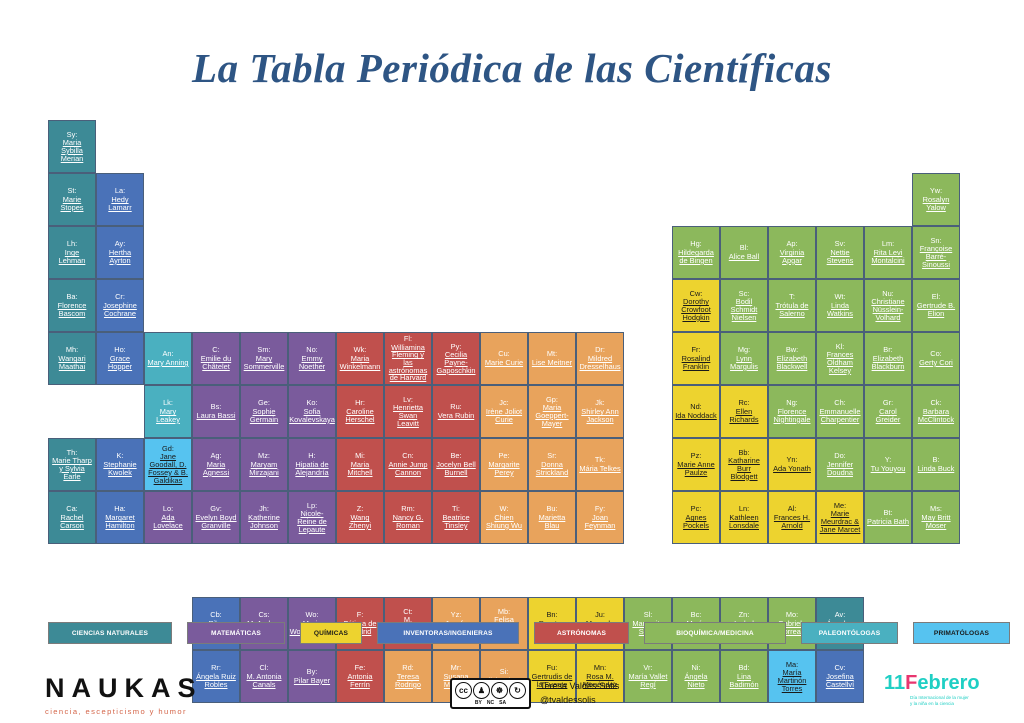 The width and height of the screenshot is (1024, 723). What do you see at coordinates (456, 358) in the screenshot?
I see `element-cell: Py: Cecilia Payne-Gaposchkin` at bounding box center [456, 358].